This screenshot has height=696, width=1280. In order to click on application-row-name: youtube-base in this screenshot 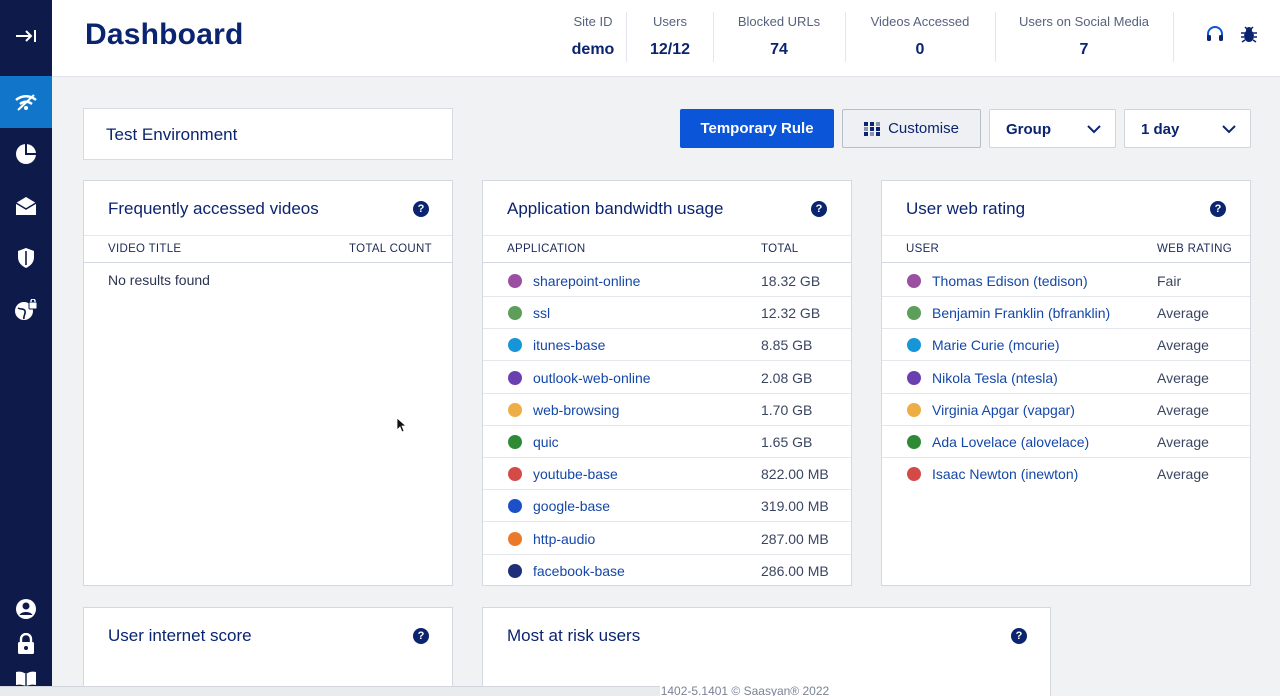, I will do `click(575, 474)`.